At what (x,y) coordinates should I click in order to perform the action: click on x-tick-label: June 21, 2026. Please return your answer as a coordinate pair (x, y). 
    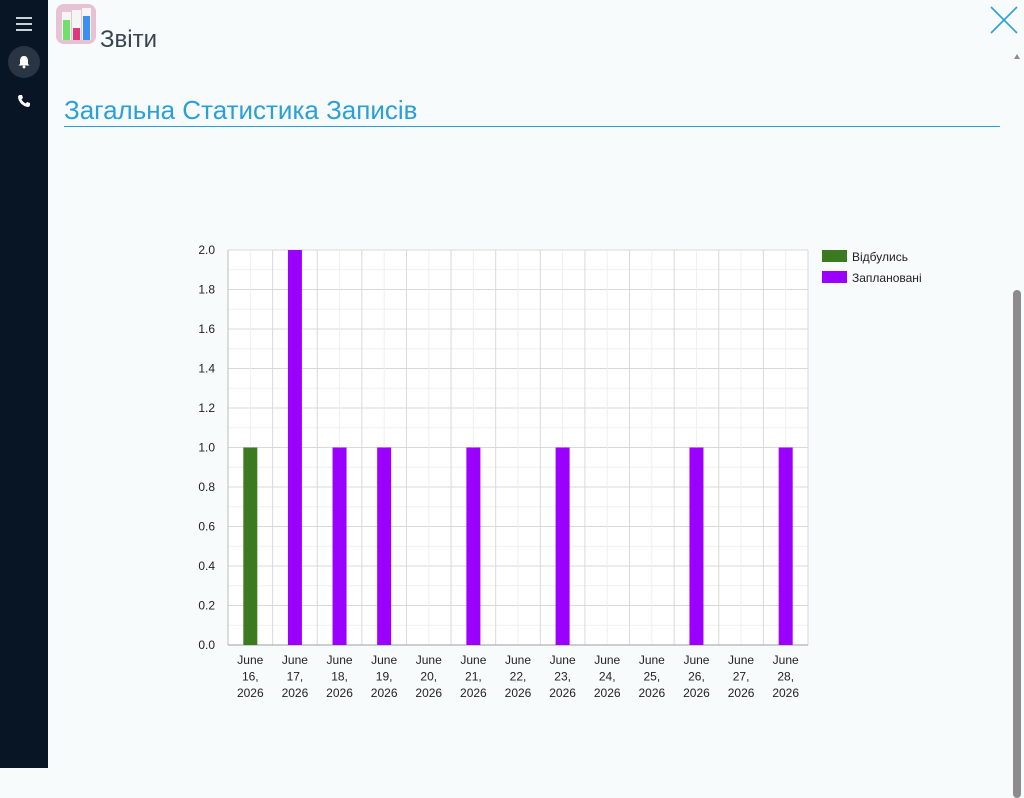
    Looking at the image, I should click on (473, 676).